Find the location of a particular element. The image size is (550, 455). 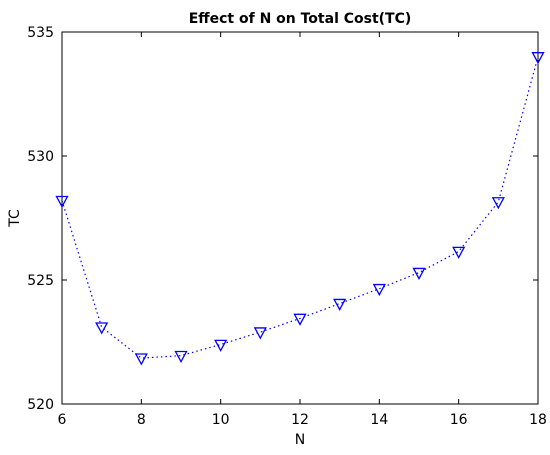

y-tick-label: 520 is located at coordinates (40, 405).